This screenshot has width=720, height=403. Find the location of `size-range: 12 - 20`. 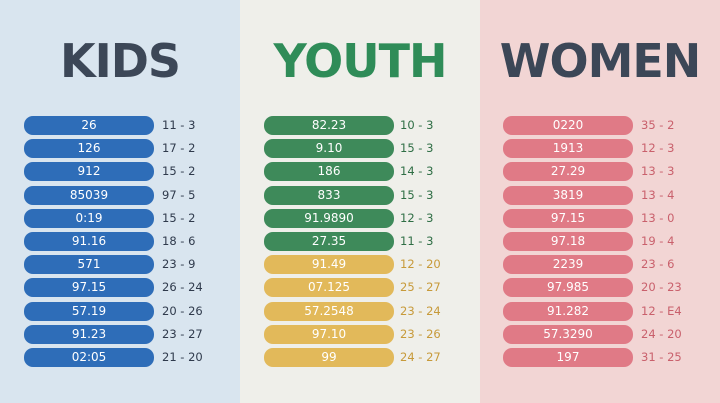

size-range: 12 - 20 is located at coordinates (420, 264).